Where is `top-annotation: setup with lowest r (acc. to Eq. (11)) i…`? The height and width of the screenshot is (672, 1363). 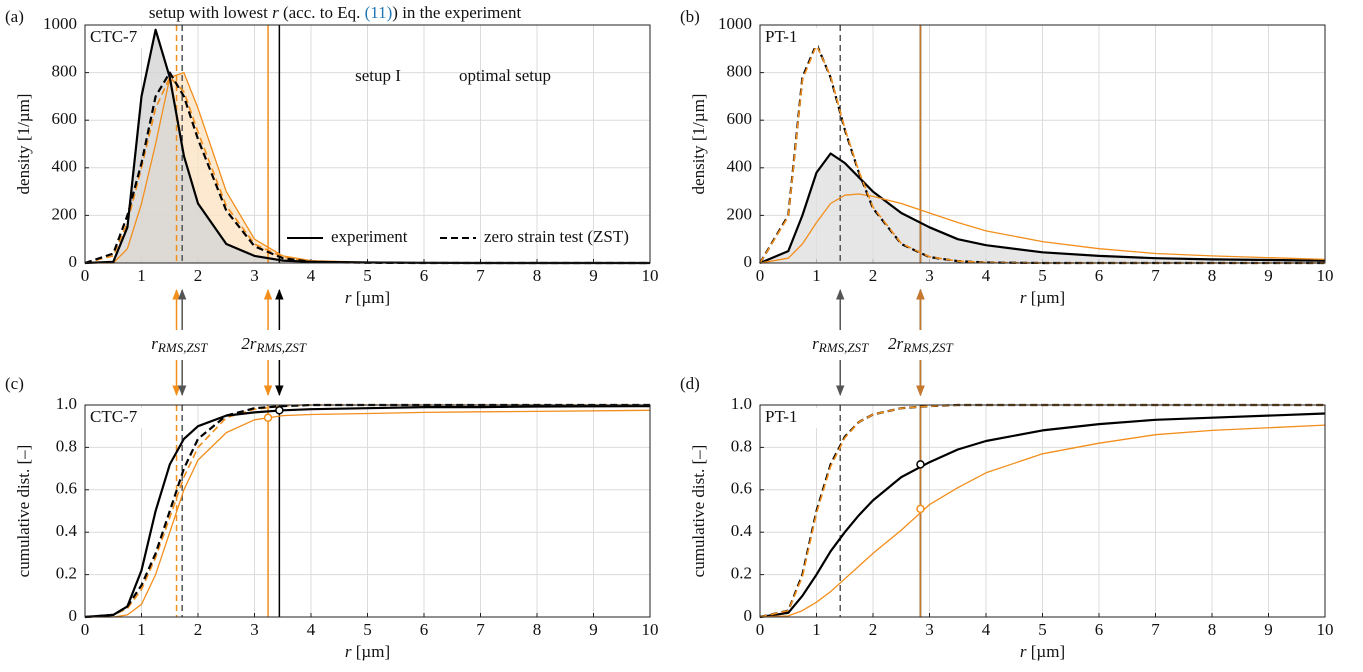 top-annotation: setup with lowest r (acc. to Eq. (11)) i… is located at coordinates (335, 12).